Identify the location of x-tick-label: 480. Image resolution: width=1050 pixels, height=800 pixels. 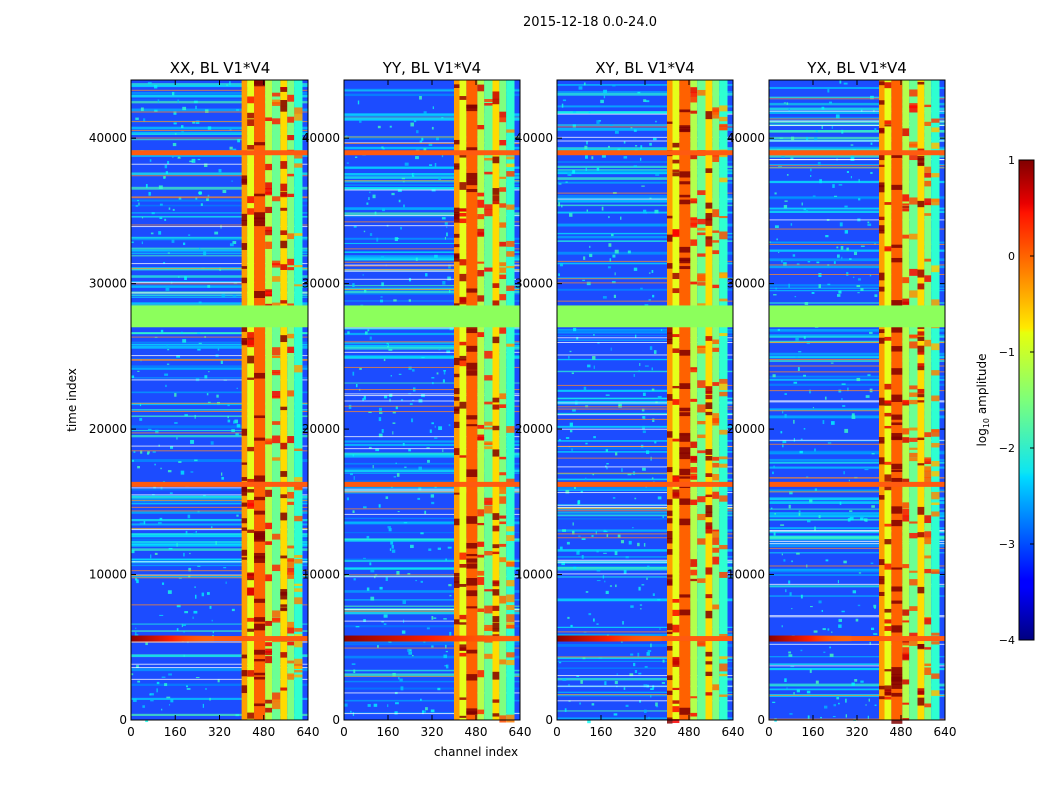
(263, 732).